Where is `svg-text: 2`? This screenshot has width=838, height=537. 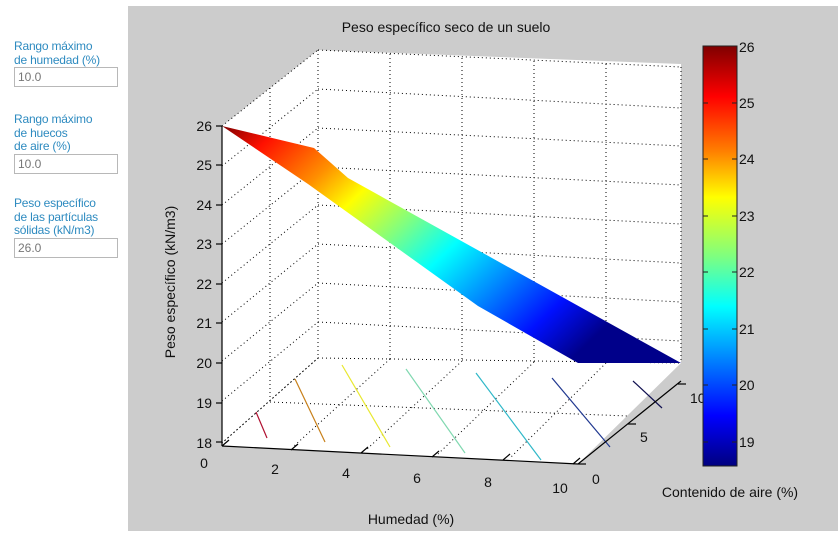
svg-text: 2 is located at coordinates (275, 469).